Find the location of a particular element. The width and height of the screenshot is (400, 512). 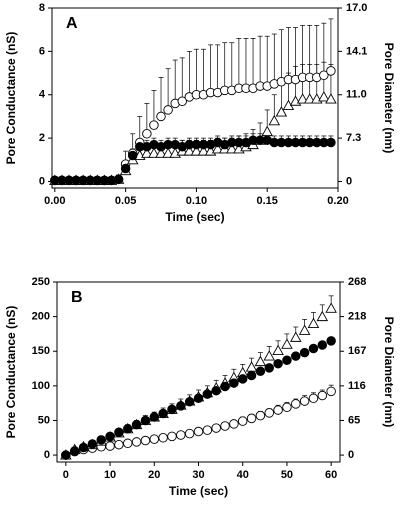

x-tick-label: 0.05 is located at coordinates (125, 201).